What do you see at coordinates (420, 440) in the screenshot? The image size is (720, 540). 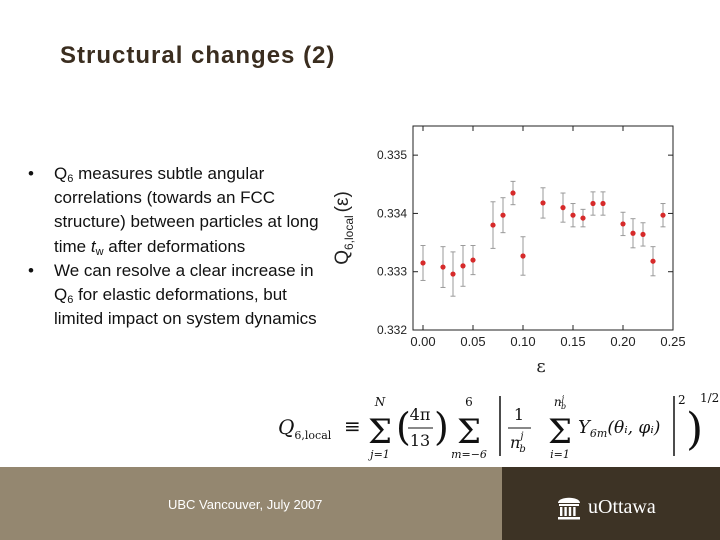 I see `coef-denominator: 13` at bounding box center [420, 440].